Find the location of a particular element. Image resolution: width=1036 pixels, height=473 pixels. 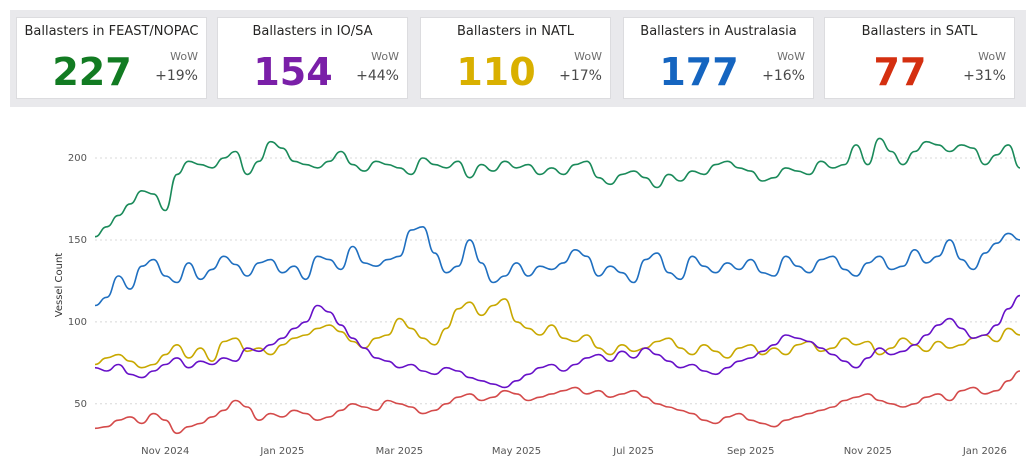

kpi-card-value: 177 is located at coordinates (699, 72).